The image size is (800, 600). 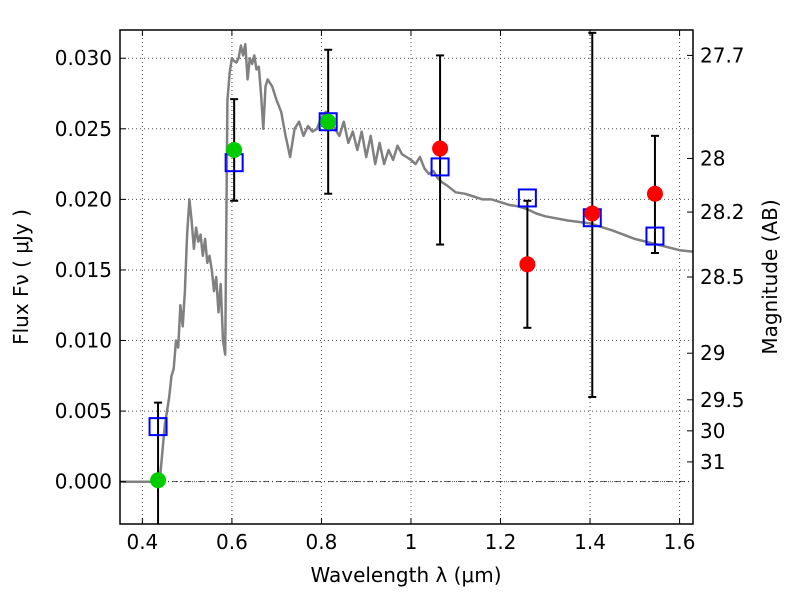 What do you see at coordinates (590, 542) in the screenshot?
I see `x-tick-label: 1.4` at bounding box center [590, 542].